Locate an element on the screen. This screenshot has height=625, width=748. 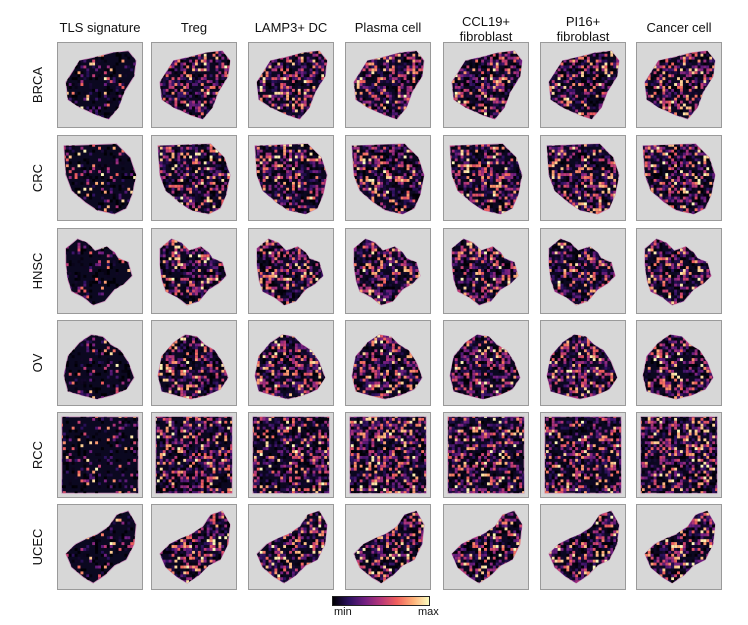
column-label-3: Plasma cell is located at coordinates (388, 27).